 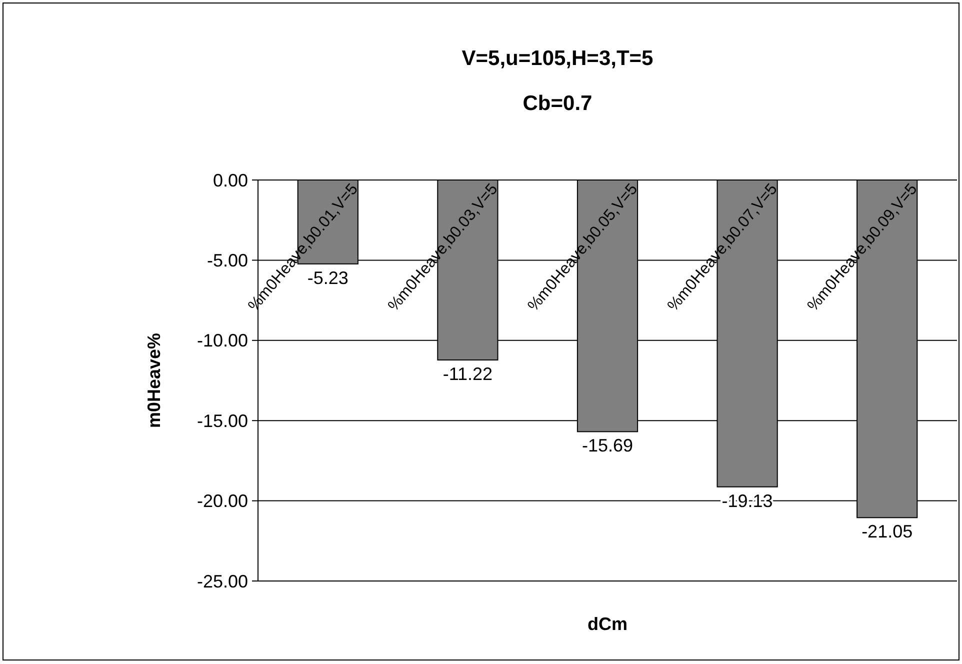 I want to click on x-axis-title: dCm, so click(x=608, y=624).